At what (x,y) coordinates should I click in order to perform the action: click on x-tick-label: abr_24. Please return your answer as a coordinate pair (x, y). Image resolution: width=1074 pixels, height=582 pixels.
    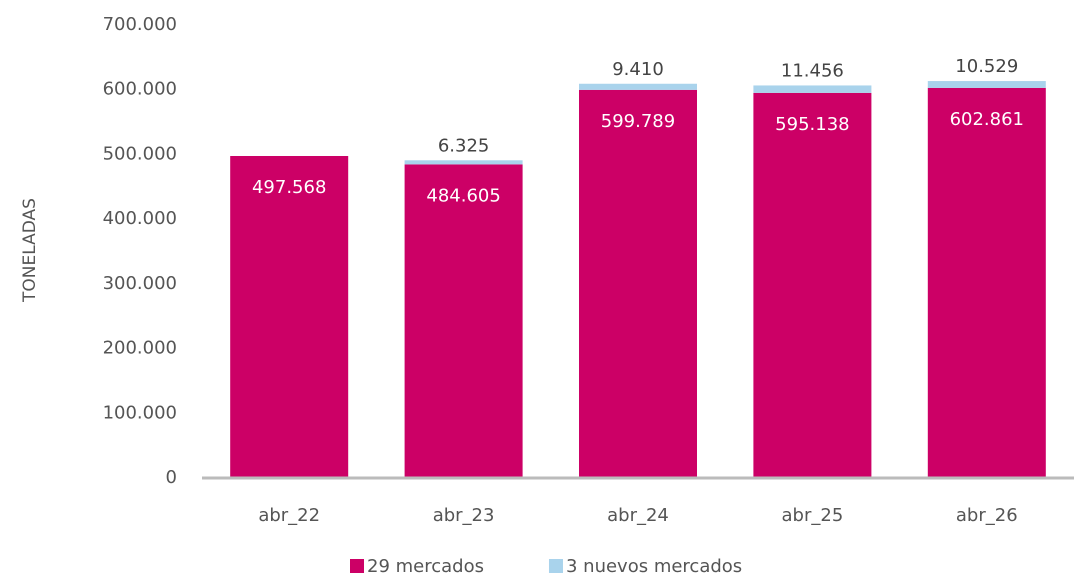
    Looking at the image, I should click on (638, 515).